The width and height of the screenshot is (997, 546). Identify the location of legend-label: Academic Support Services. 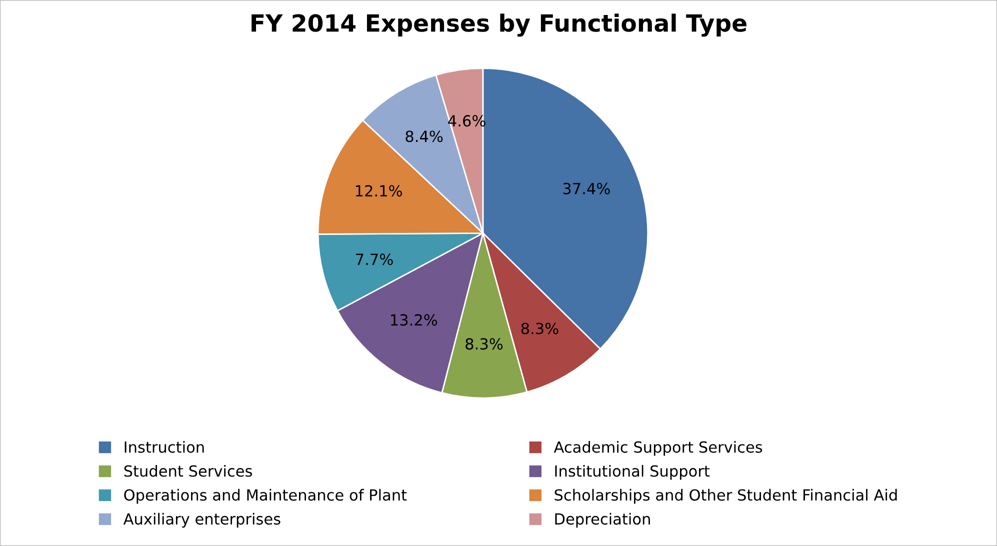
(658, 448).